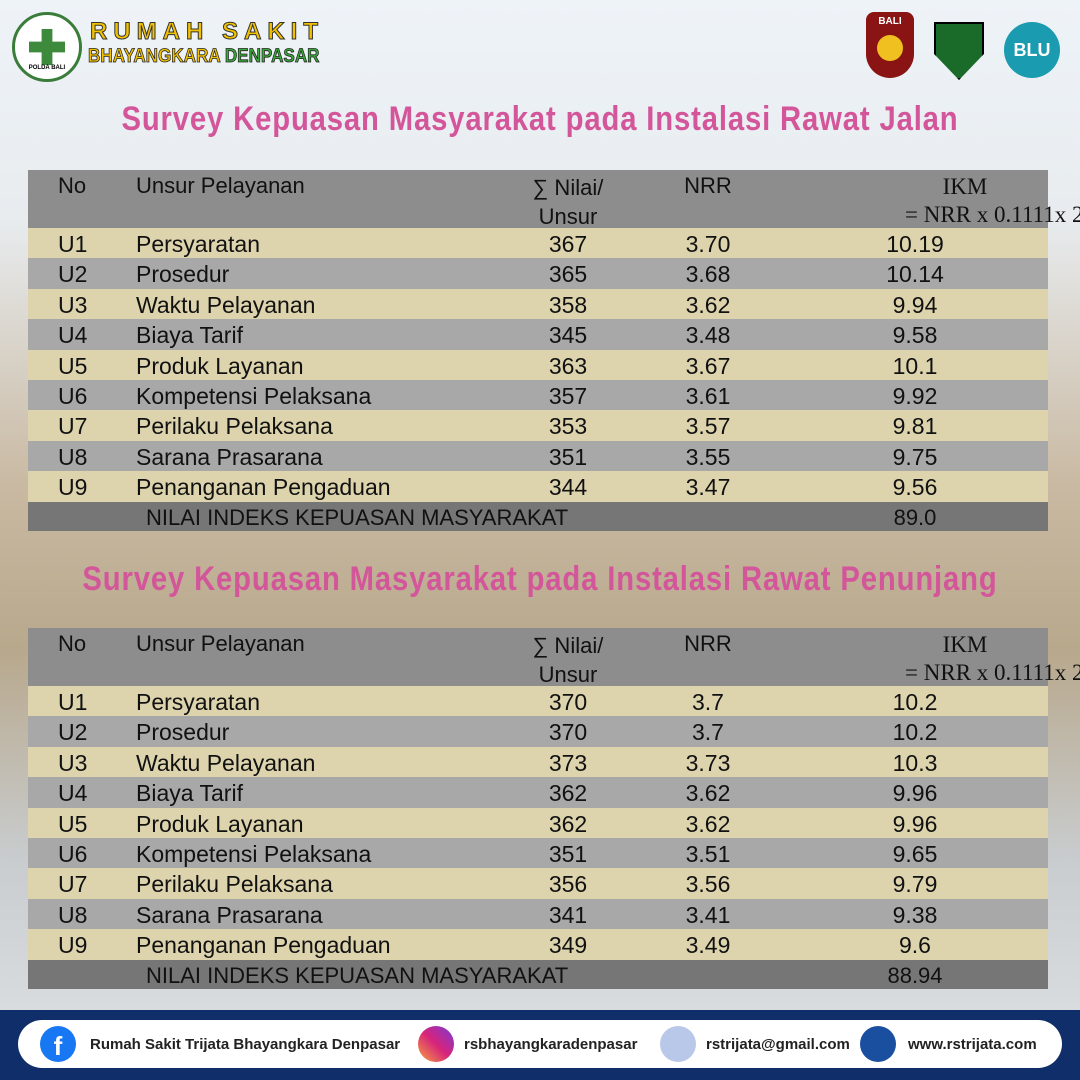 The image size is (1080, 1080). What do you see at coordinates (538, 701) in the screenshot?
I see `table-row: U1 Persyaratan 370 3.7 10.2` at bounding box center [538, 701].